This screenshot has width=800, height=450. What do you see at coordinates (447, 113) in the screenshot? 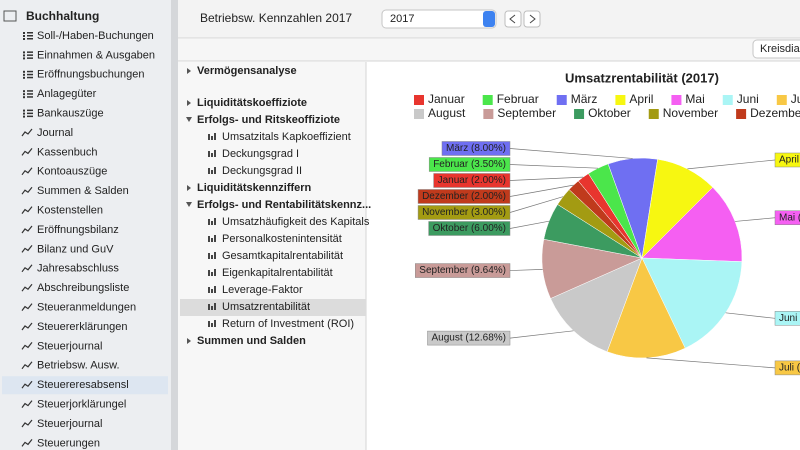
I see `legend-label: August` at bounding box center [447, 113].